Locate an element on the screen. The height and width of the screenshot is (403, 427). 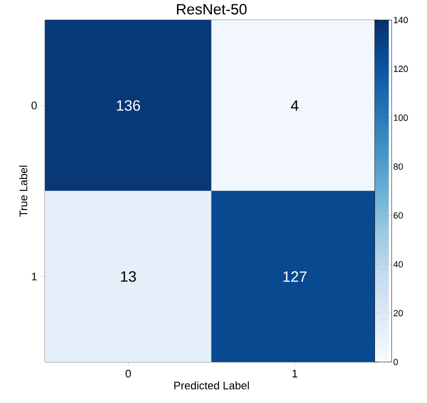
color-bar-label: 40 is located at coordinates (398, 264).